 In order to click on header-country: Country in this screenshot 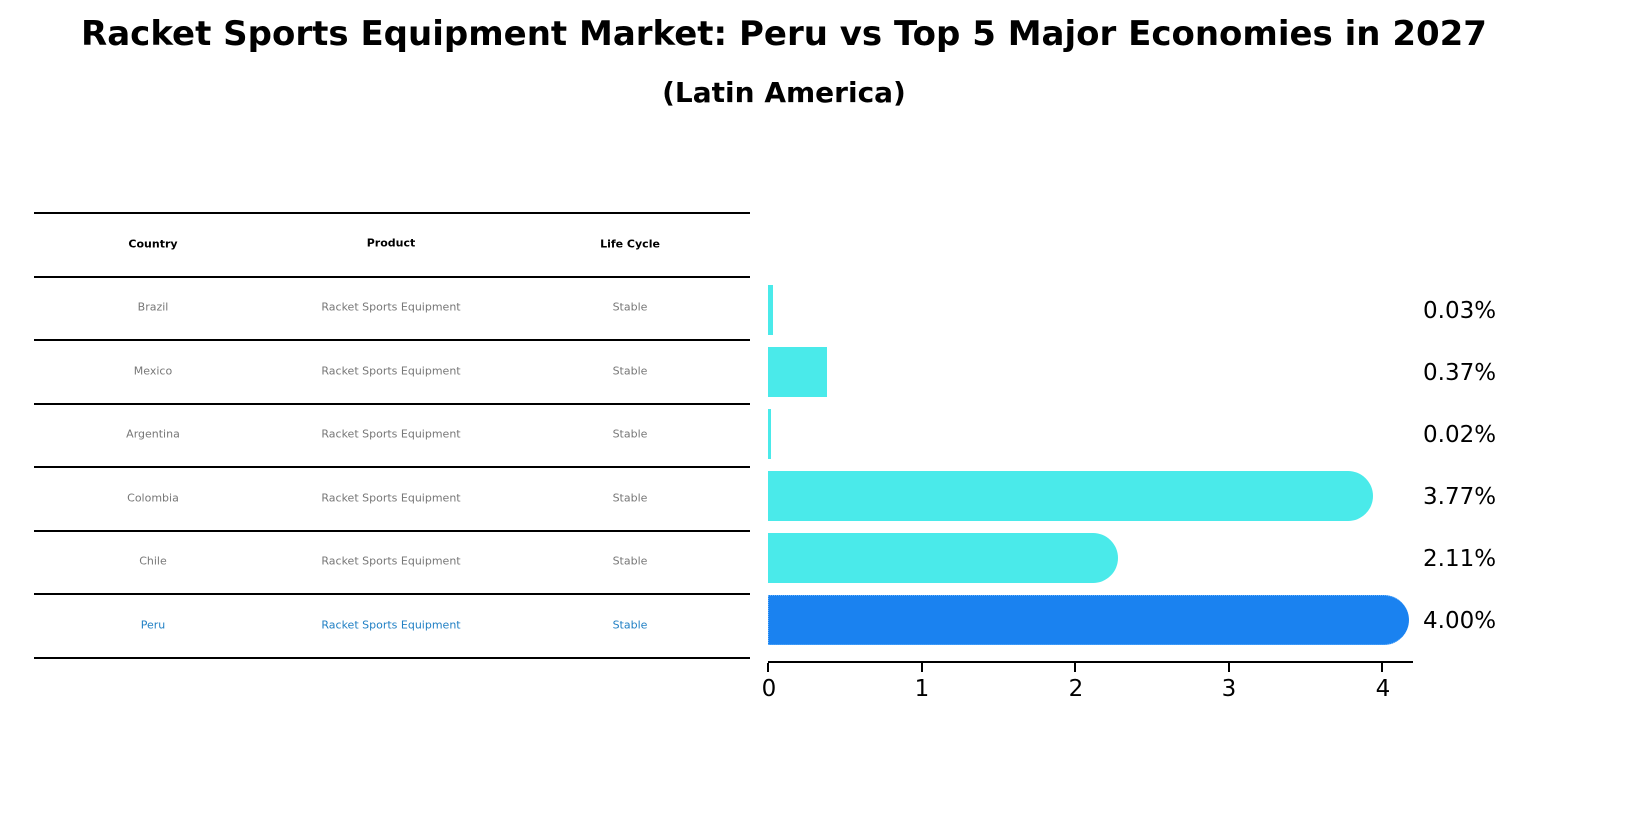, I will do `click(153, 244)`.